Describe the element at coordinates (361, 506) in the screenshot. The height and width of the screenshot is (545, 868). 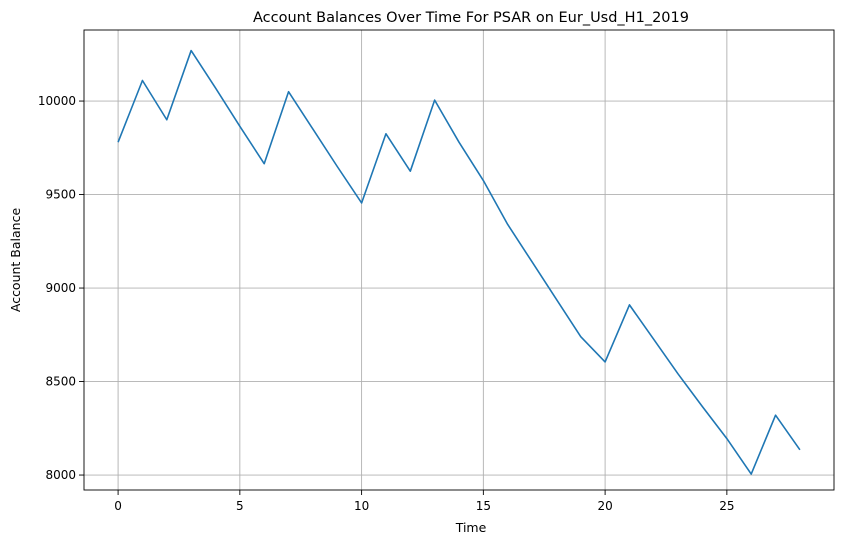
I see `x-tick-label: 10` at that location.